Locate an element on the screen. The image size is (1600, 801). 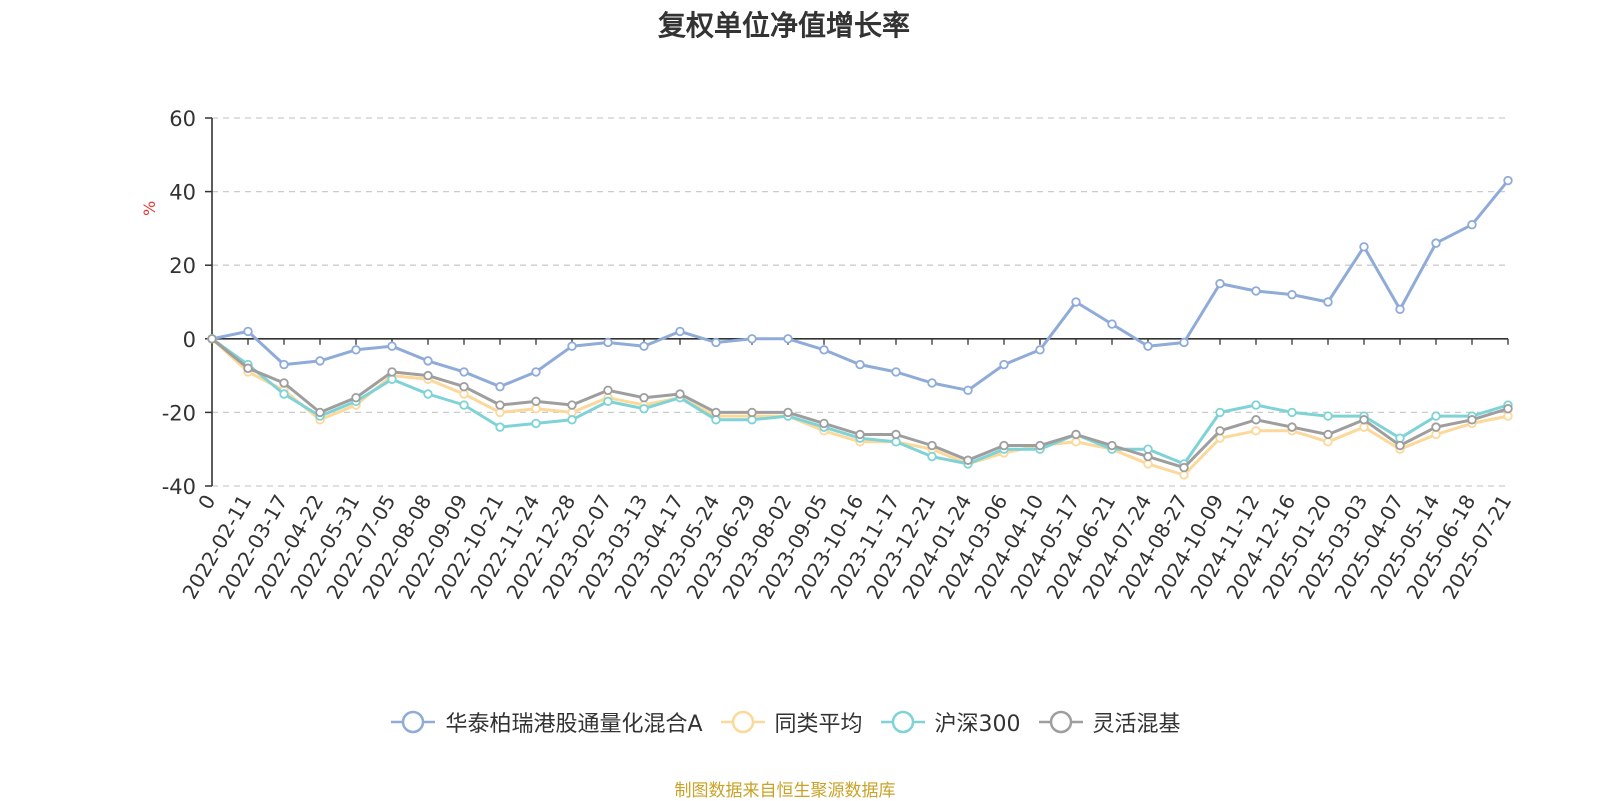
y-tick-label: 0 is located at coordinates (189, 340).